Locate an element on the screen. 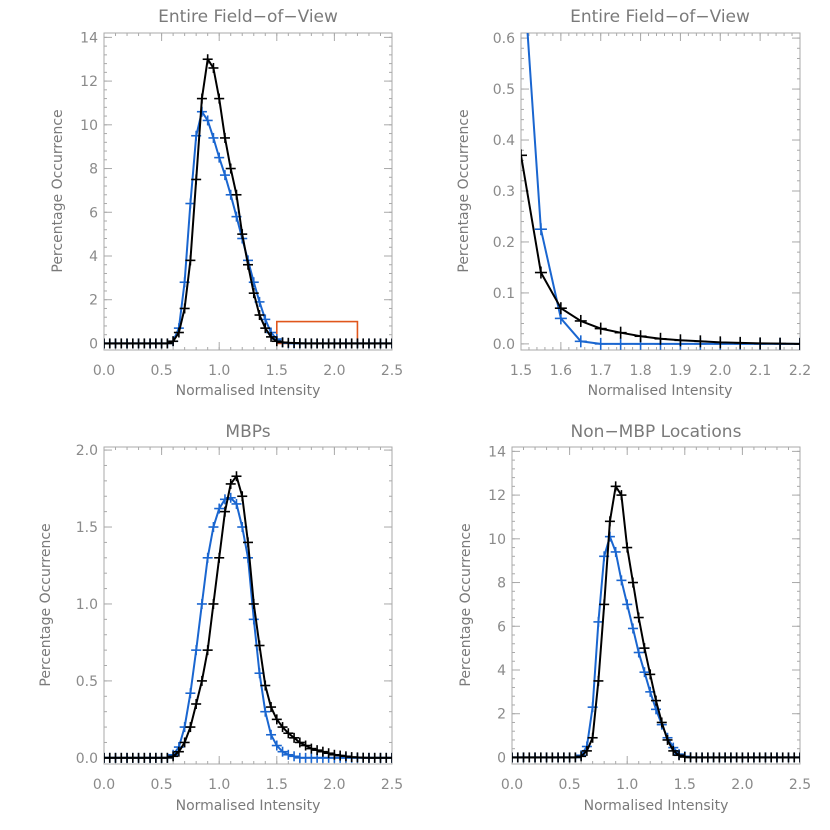  y-tick-label: 0.0 is located at coordinates (87, 759).